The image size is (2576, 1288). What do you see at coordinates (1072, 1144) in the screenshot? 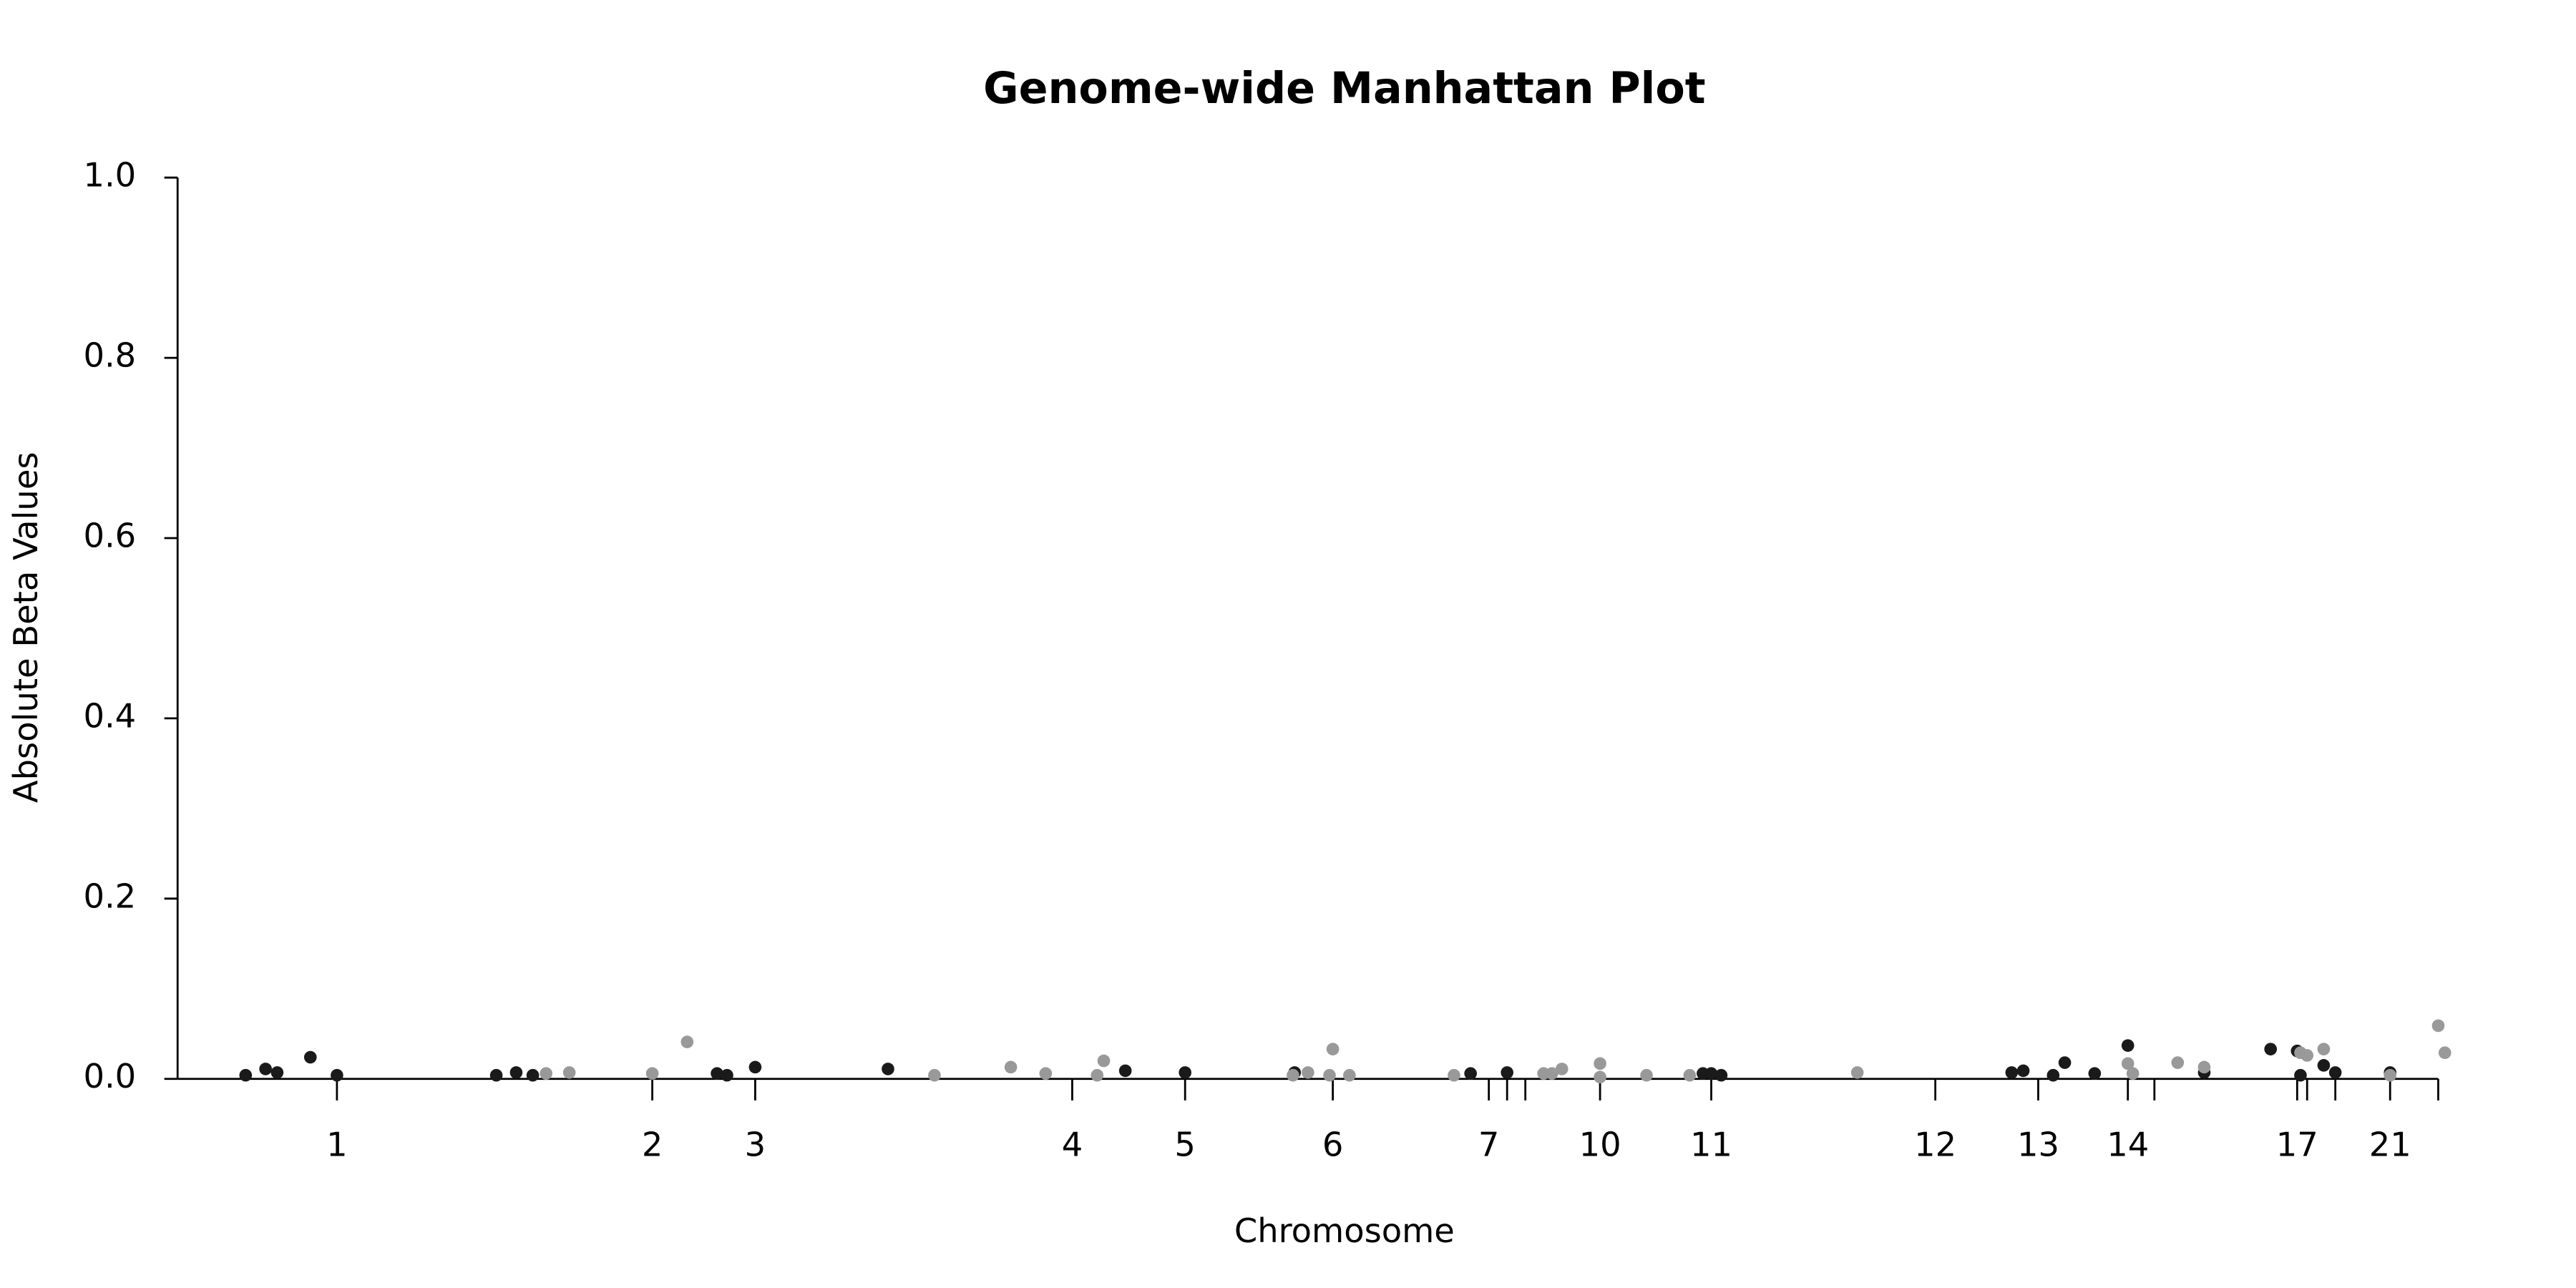
I see `x-tick-label: 4` at bounding box center [1072, 1144].